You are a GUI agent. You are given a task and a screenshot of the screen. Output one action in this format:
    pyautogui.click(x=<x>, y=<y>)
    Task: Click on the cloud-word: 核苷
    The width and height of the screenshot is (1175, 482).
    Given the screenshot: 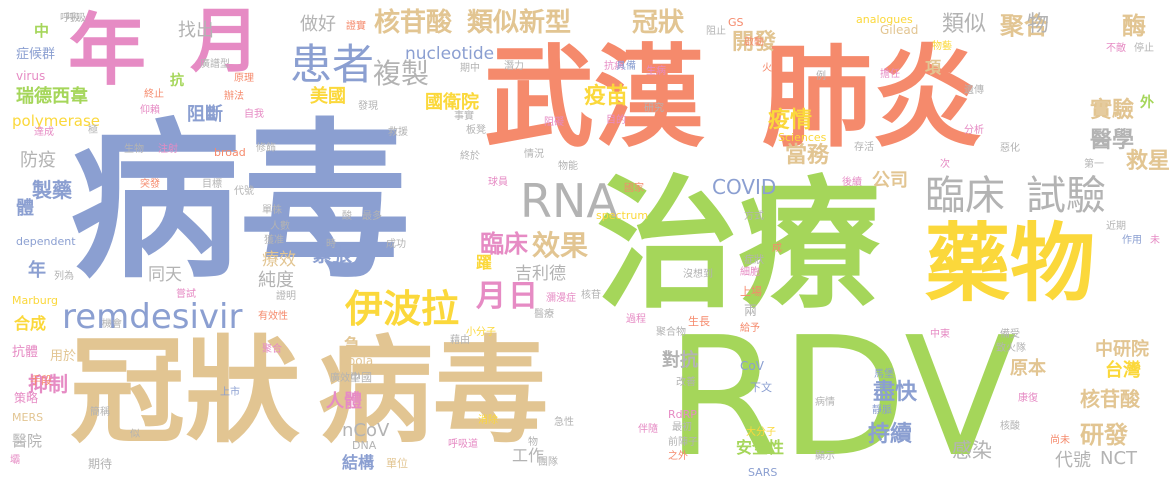 What is the action you would take?
    pyautogui.click(x=591, y=295)
    